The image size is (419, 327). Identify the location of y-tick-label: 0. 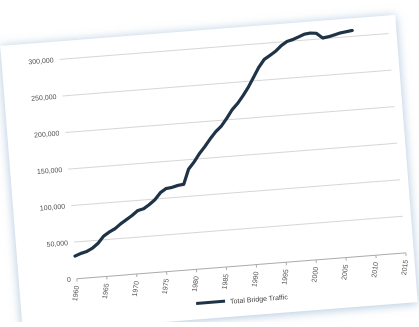
(69, 280).